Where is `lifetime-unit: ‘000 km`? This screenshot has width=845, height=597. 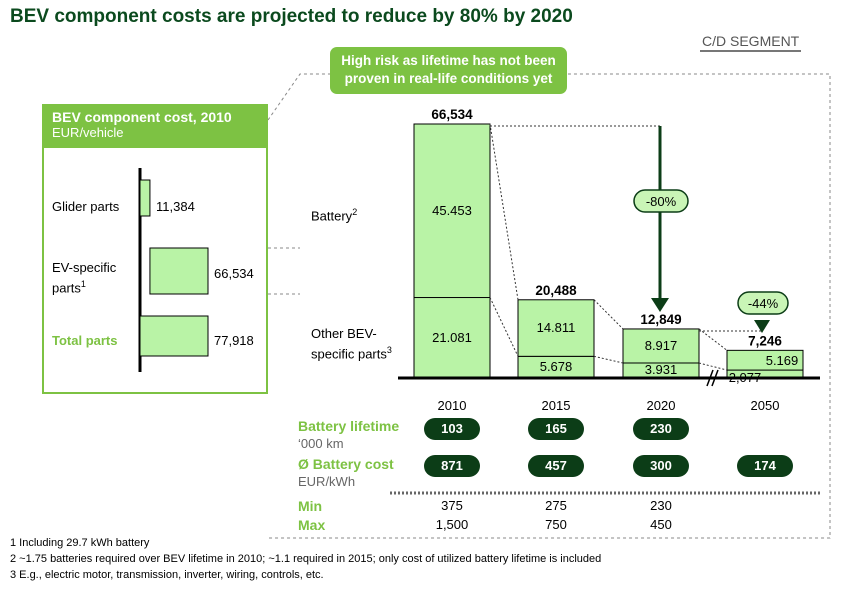
lifetime-unit: ‘000 km is located at coordinates (321, 443).